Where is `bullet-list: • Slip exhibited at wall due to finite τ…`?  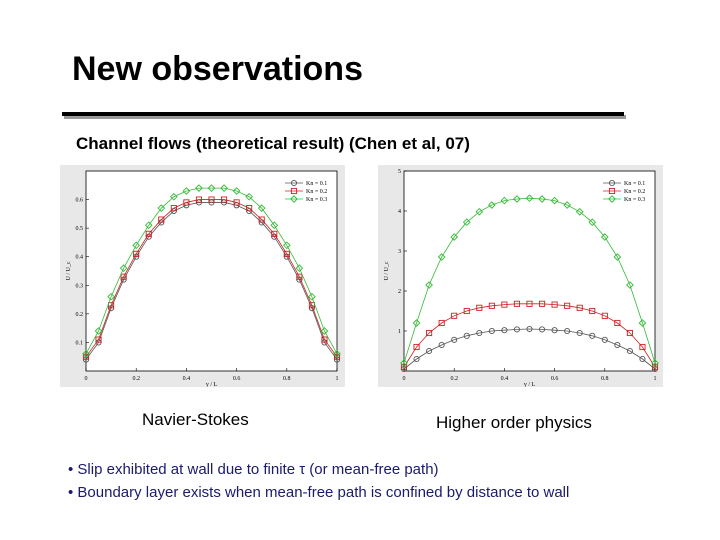 bullet-list: • Slip exhibited at wall due to finite τ… is located at coordinates (318, 481).